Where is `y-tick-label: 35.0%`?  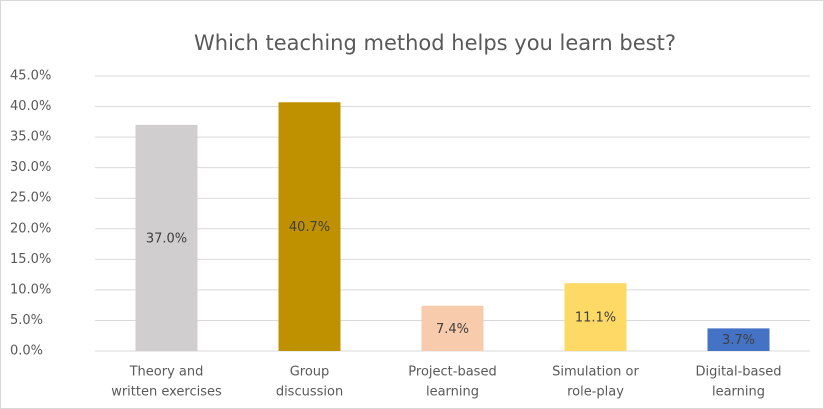
y-tick-label: 35.0% is located at coordinates (30, 137).